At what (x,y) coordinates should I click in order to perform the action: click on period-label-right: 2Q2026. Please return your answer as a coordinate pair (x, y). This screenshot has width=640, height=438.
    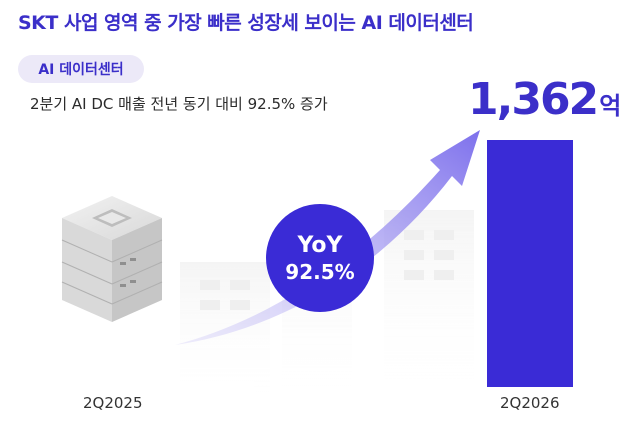
    Looking at the image, I should click on (530, 403).